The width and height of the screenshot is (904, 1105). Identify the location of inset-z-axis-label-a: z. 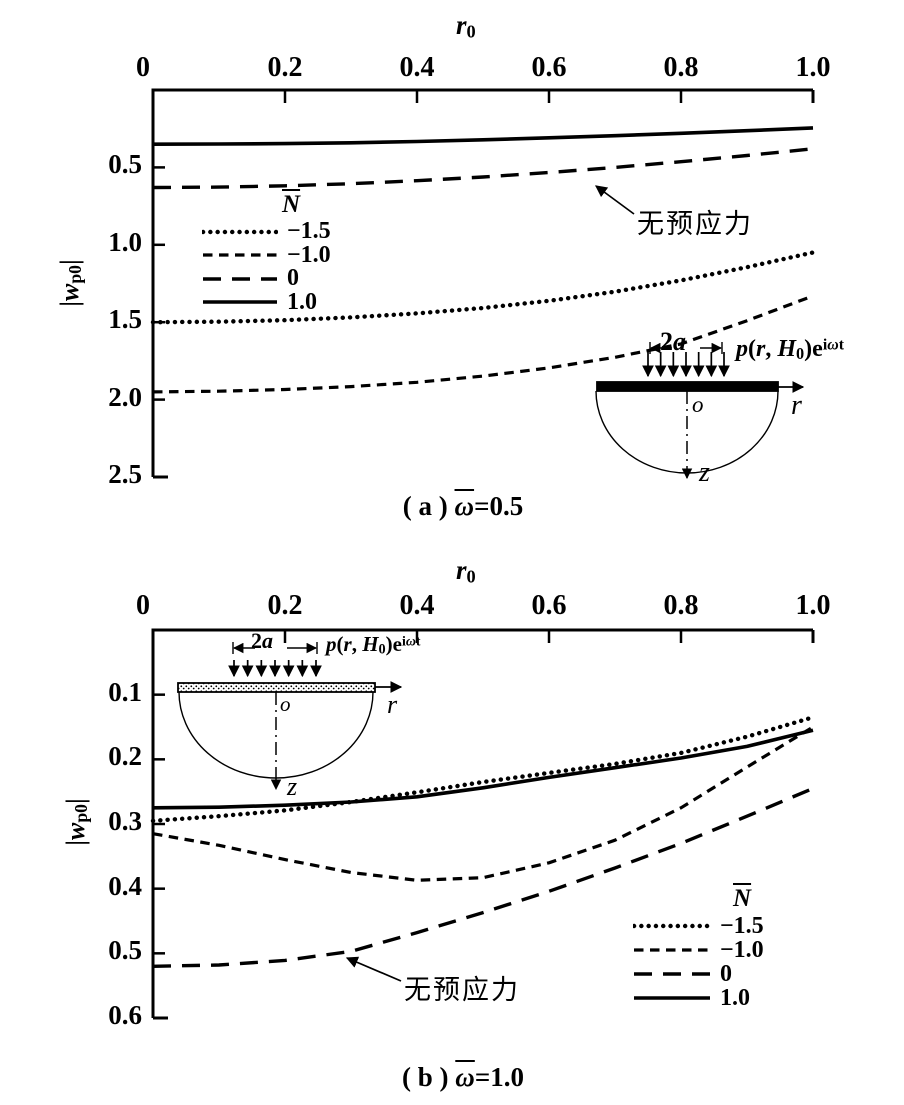
(704, 472).